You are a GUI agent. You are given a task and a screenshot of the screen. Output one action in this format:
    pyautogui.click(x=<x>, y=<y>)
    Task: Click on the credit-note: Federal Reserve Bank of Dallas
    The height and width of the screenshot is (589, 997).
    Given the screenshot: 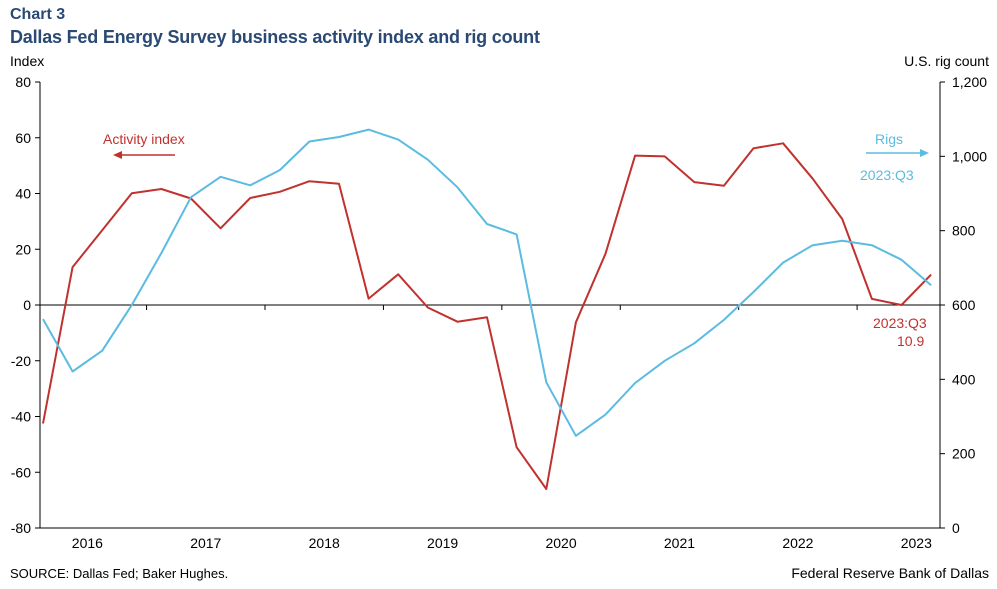 What is the action you would take?
    pyautogui.click(x=890, y=573)
    